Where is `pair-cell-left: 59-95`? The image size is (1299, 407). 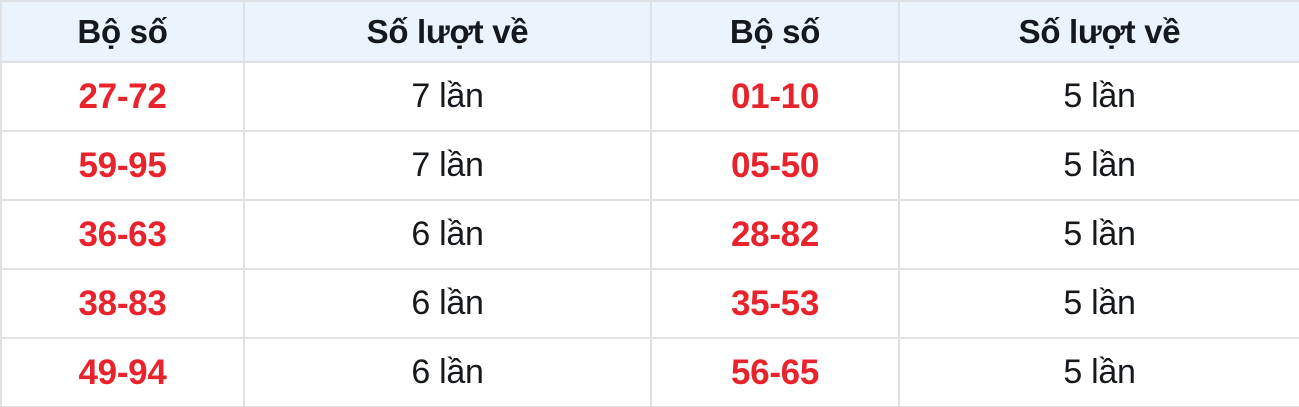 pair-cell-left: 59-95 is located at coordinates (122, 165).